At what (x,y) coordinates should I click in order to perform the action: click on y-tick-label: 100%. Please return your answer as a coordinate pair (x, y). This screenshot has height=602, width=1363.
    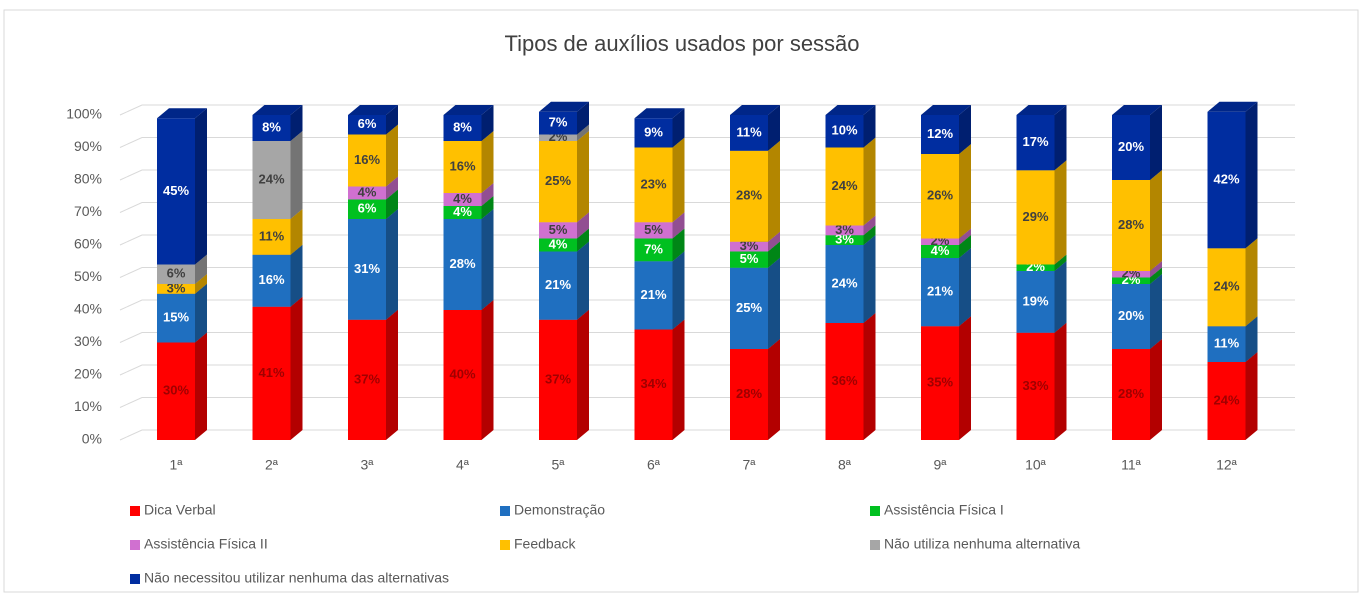
    Looking at the image, I should click on (84, 114).